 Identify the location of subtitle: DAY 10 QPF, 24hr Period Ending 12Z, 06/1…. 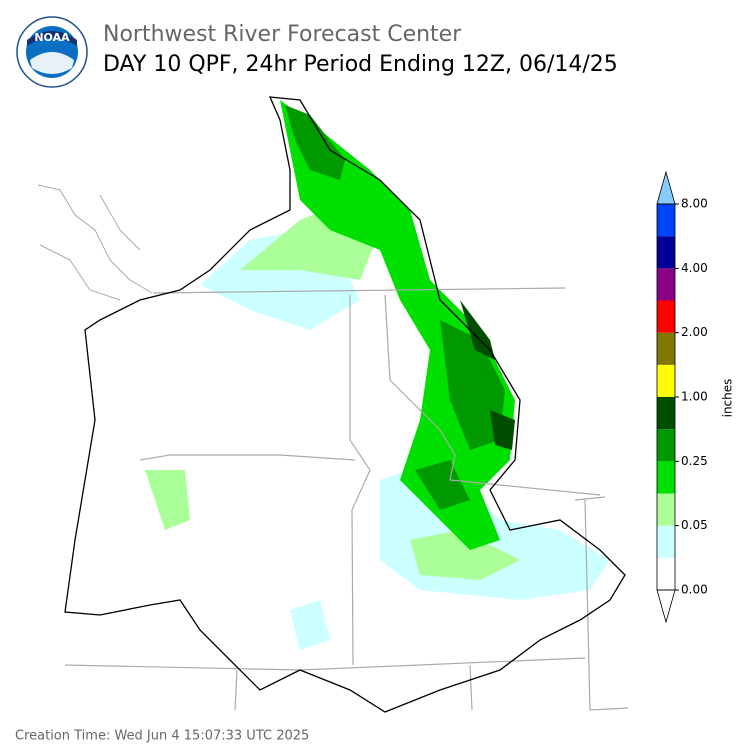
(360, 64).